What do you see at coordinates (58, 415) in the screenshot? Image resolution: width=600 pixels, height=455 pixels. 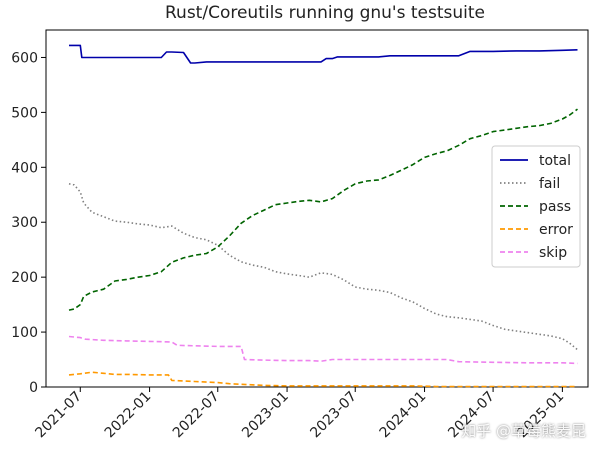 I see `x-tick-label: 2021-07` at bounding box center [58, 415].